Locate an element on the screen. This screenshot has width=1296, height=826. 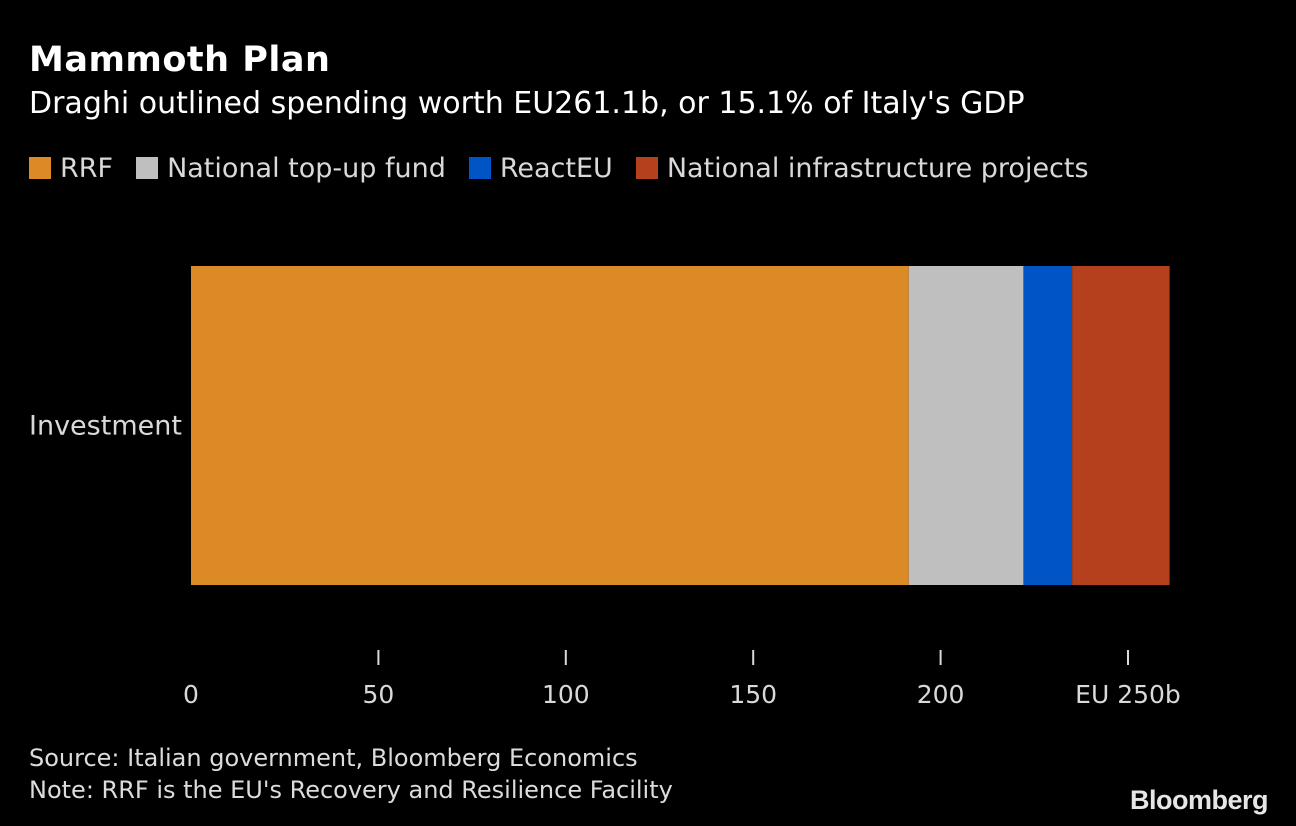
legend-item-2: ReactEU is located at coordinates (540, 168).